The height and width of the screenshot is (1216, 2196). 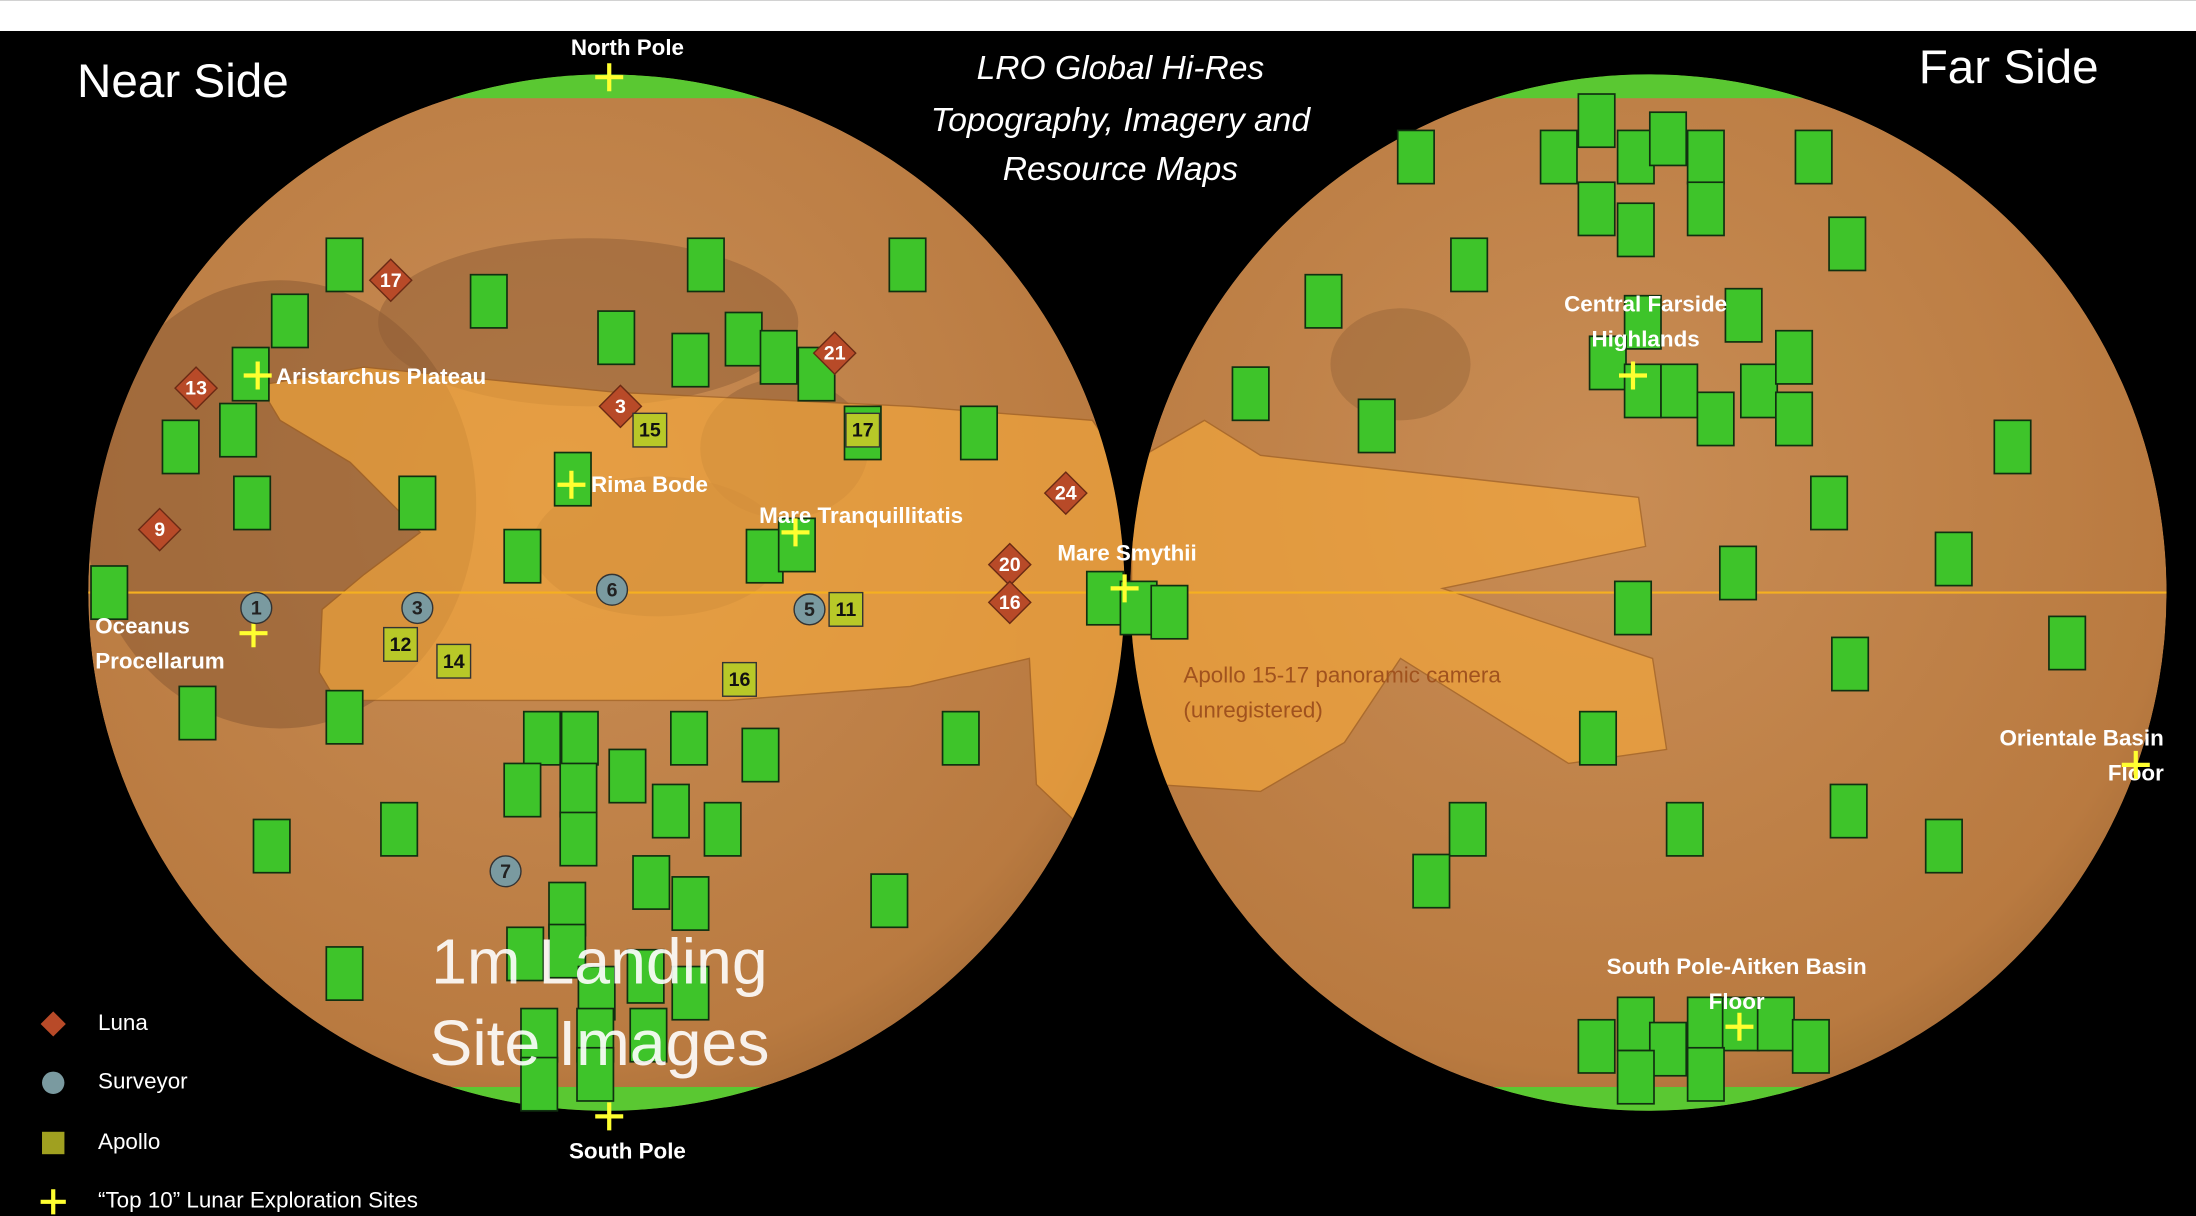 I want to click on north-pole-label: North Pole, so click(x=627, y=47).